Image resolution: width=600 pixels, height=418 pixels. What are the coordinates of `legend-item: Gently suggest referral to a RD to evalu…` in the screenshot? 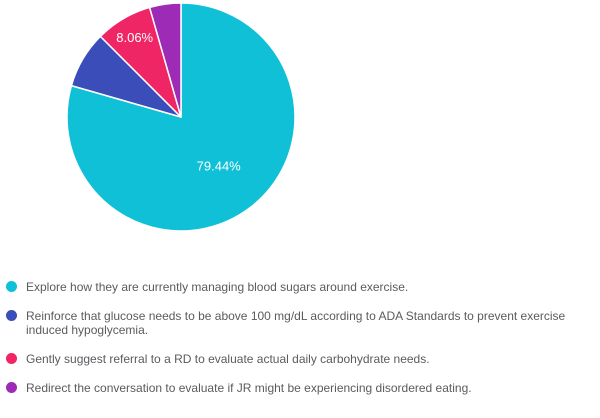 It's located at (302, 359).